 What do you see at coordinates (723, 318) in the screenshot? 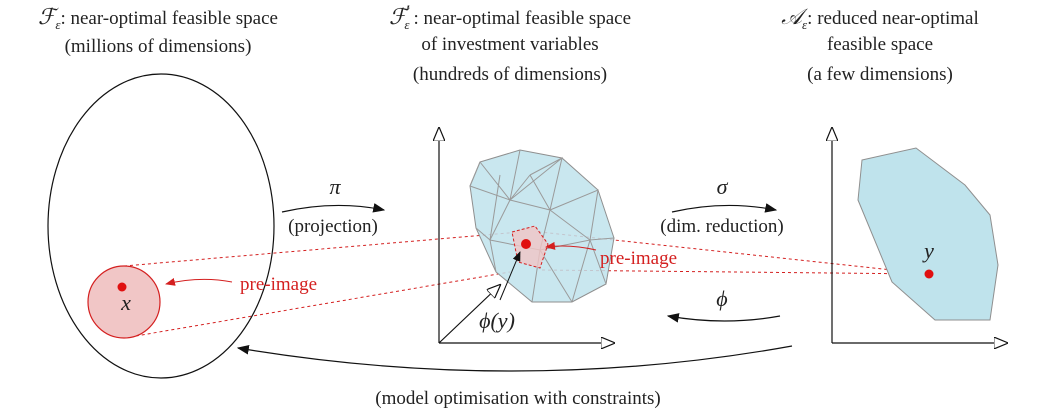
I see `inverse-arrow` at bounding box center [723, 318].